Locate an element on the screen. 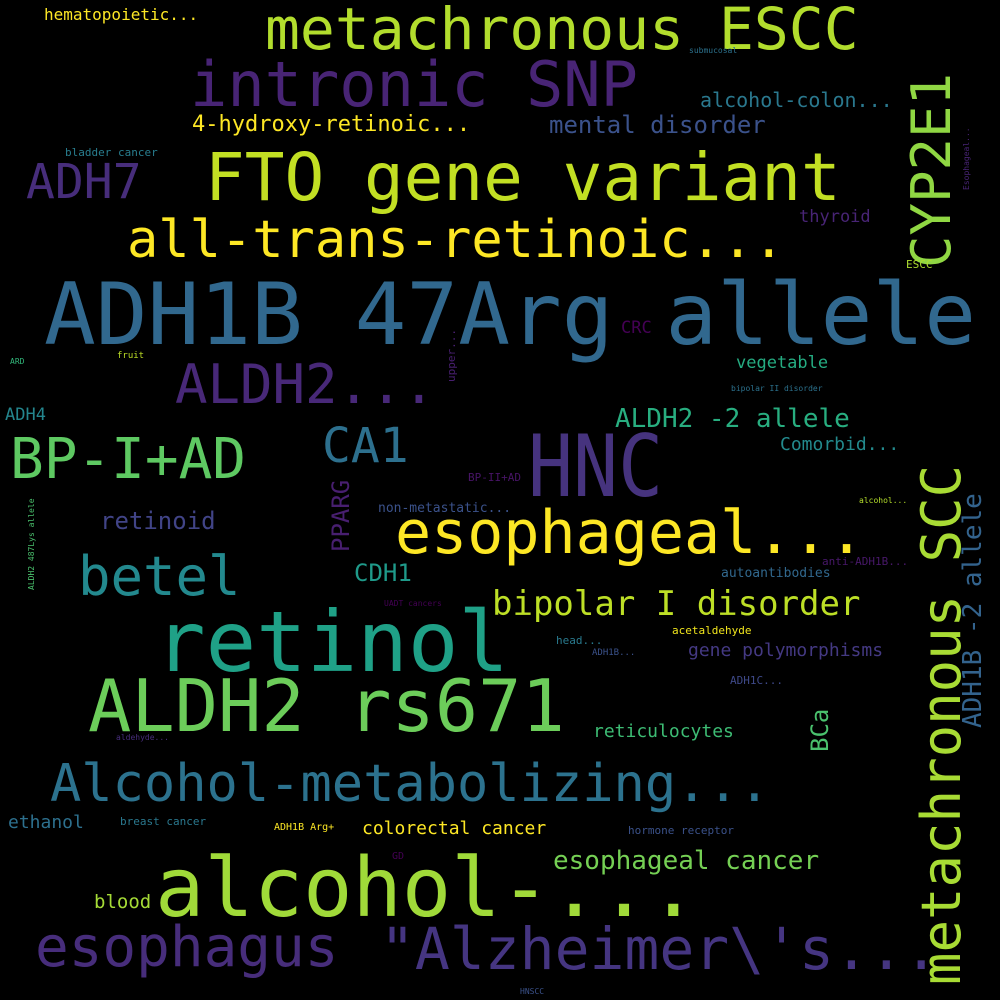 The image size is (1000, 1000). word: bladder cancer is located at coordinates (111, 152).